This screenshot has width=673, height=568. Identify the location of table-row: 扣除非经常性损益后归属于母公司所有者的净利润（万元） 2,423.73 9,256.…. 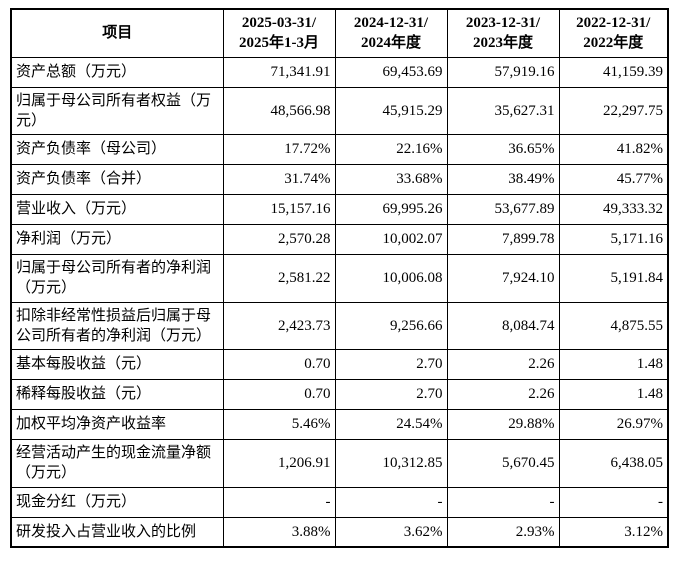
(339, 325).